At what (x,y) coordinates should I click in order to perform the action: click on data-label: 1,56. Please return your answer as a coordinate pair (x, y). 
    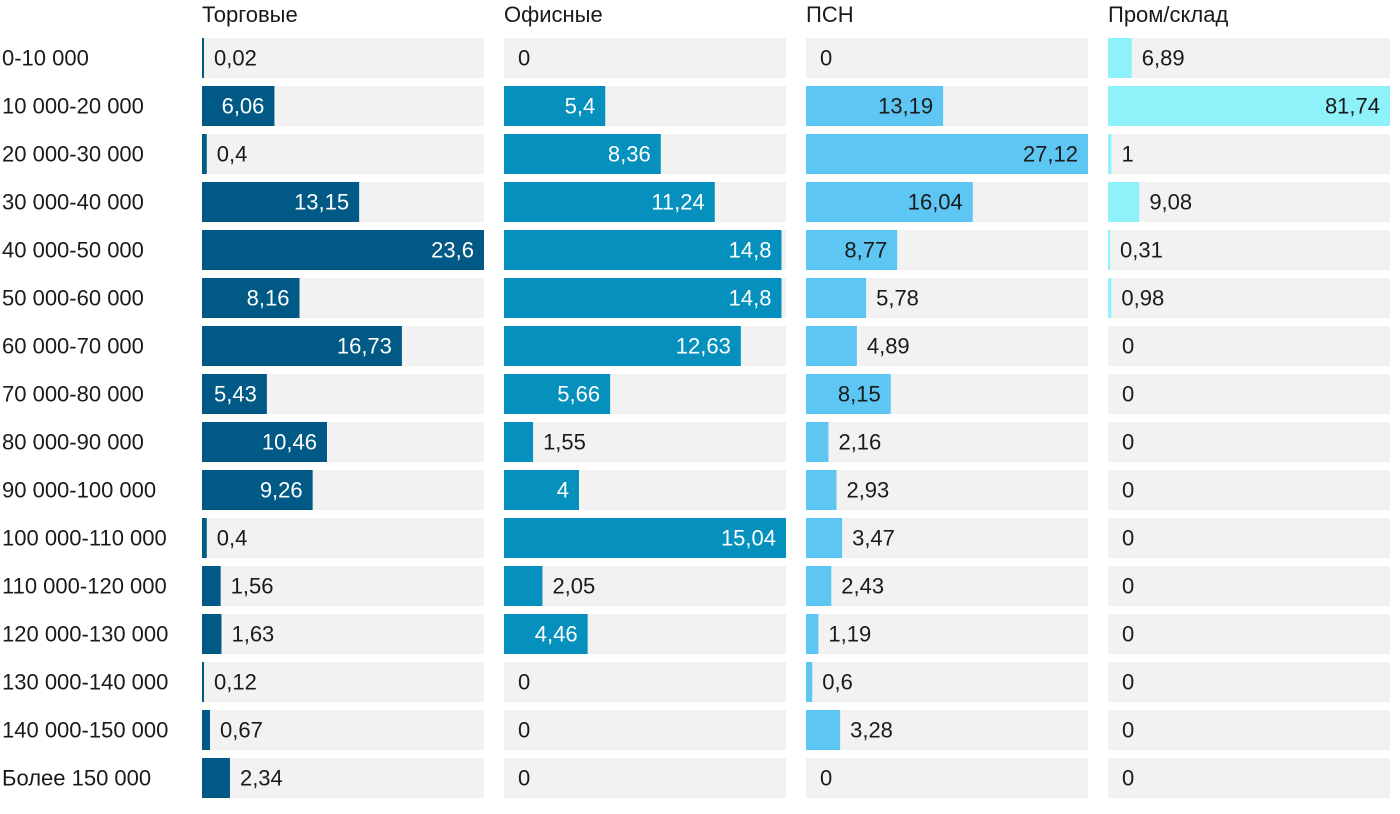
    Looking at the image, I should click on (252, 586).